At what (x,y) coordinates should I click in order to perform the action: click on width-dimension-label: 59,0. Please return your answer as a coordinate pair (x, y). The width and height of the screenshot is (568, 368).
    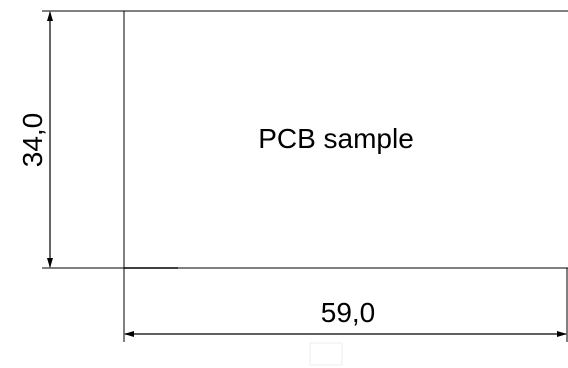
    Looking at the image, I should click on (348, 312).